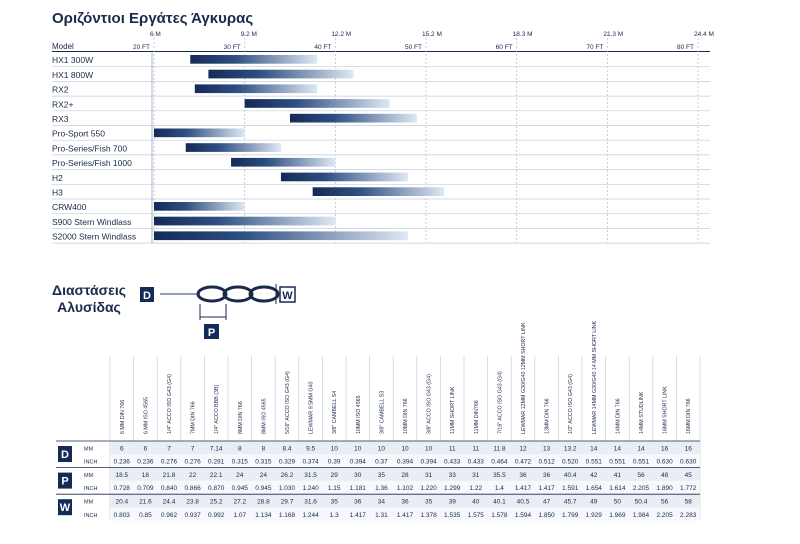  What do you see at coordinates (594, 502) in the screenshot?
I see `table-cell: 49` at bounding box center [594, 502].